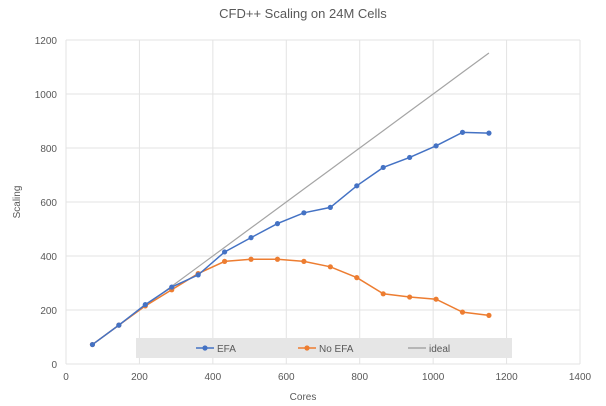  What do you see at coordinates (66, 377) in the screenshot?
I see `x-tick-label: 0` at bounding box center [66, 377].